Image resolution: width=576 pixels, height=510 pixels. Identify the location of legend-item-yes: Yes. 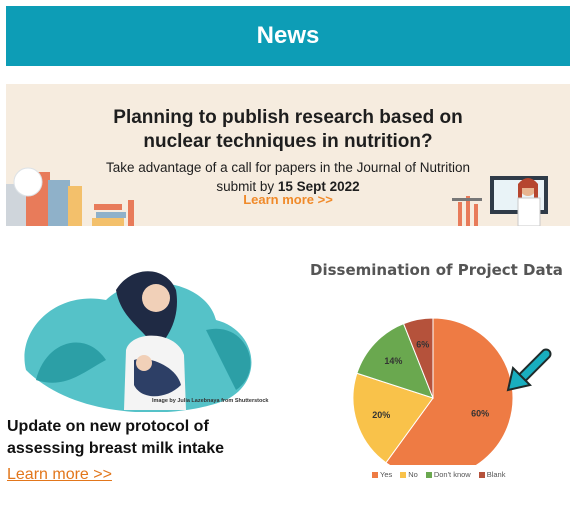
(382, 474).